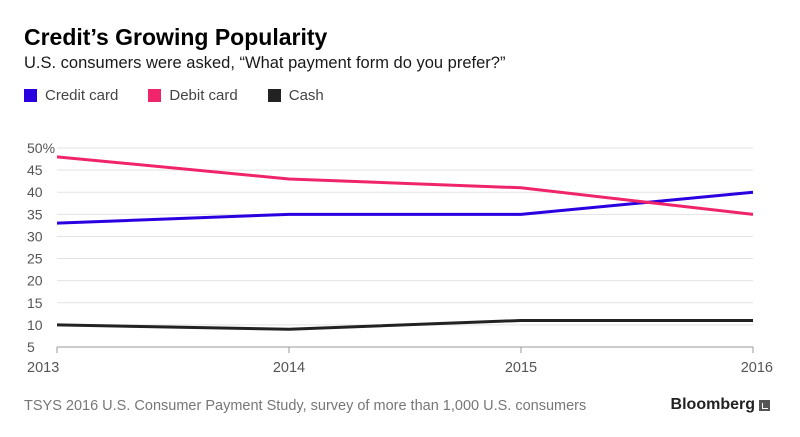 The height and width of the screenshot is (437, 800). Describe the element at coordinates (31, 347) in the screenshot. I see `y-tick-label: 5` at that location.